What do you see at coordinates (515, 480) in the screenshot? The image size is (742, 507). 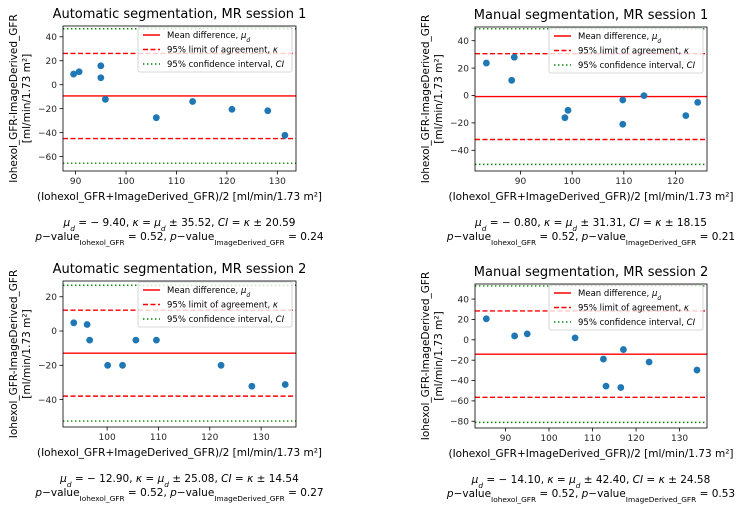 I see `mean-difference-value: = − 14.10,` at bounding box center [515, 480].